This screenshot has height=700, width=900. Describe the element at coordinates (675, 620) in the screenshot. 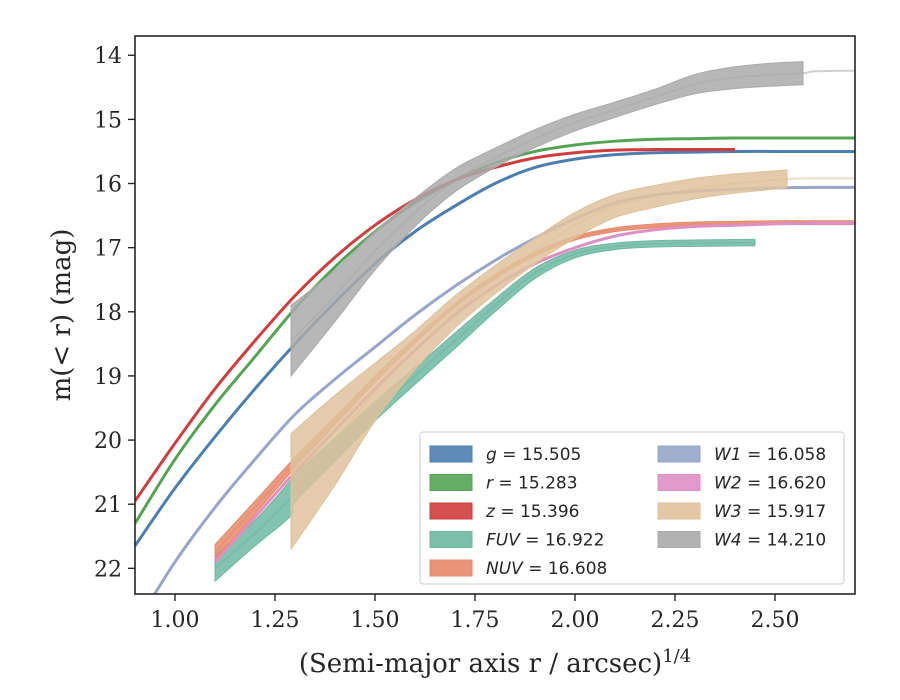

I see `x-tick-label: 2.25` at that location.